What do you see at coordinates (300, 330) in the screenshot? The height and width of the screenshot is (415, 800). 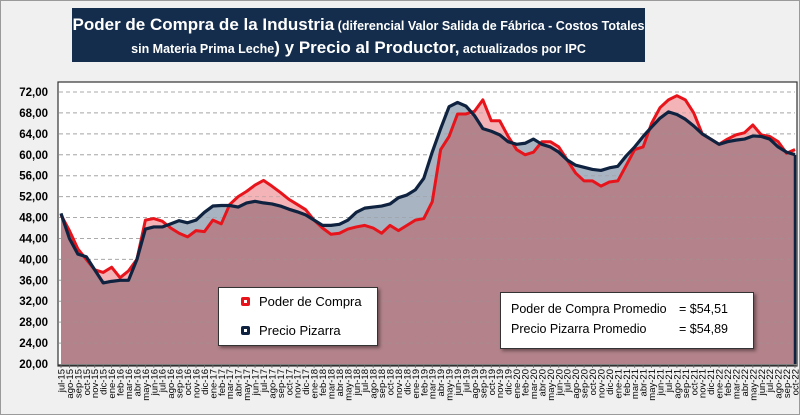 I see `legend-label: Precio Pizarra` at bounding box center [300, 330].